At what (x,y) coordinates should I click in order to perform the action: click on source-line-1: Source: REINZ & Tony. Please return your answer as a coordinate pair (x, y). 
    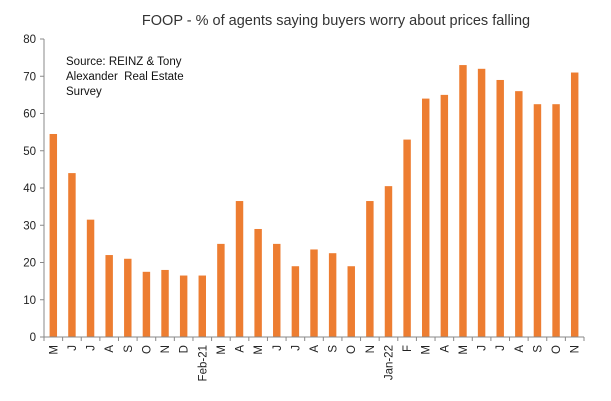
    Looking at the image, I should click on (124, 62).